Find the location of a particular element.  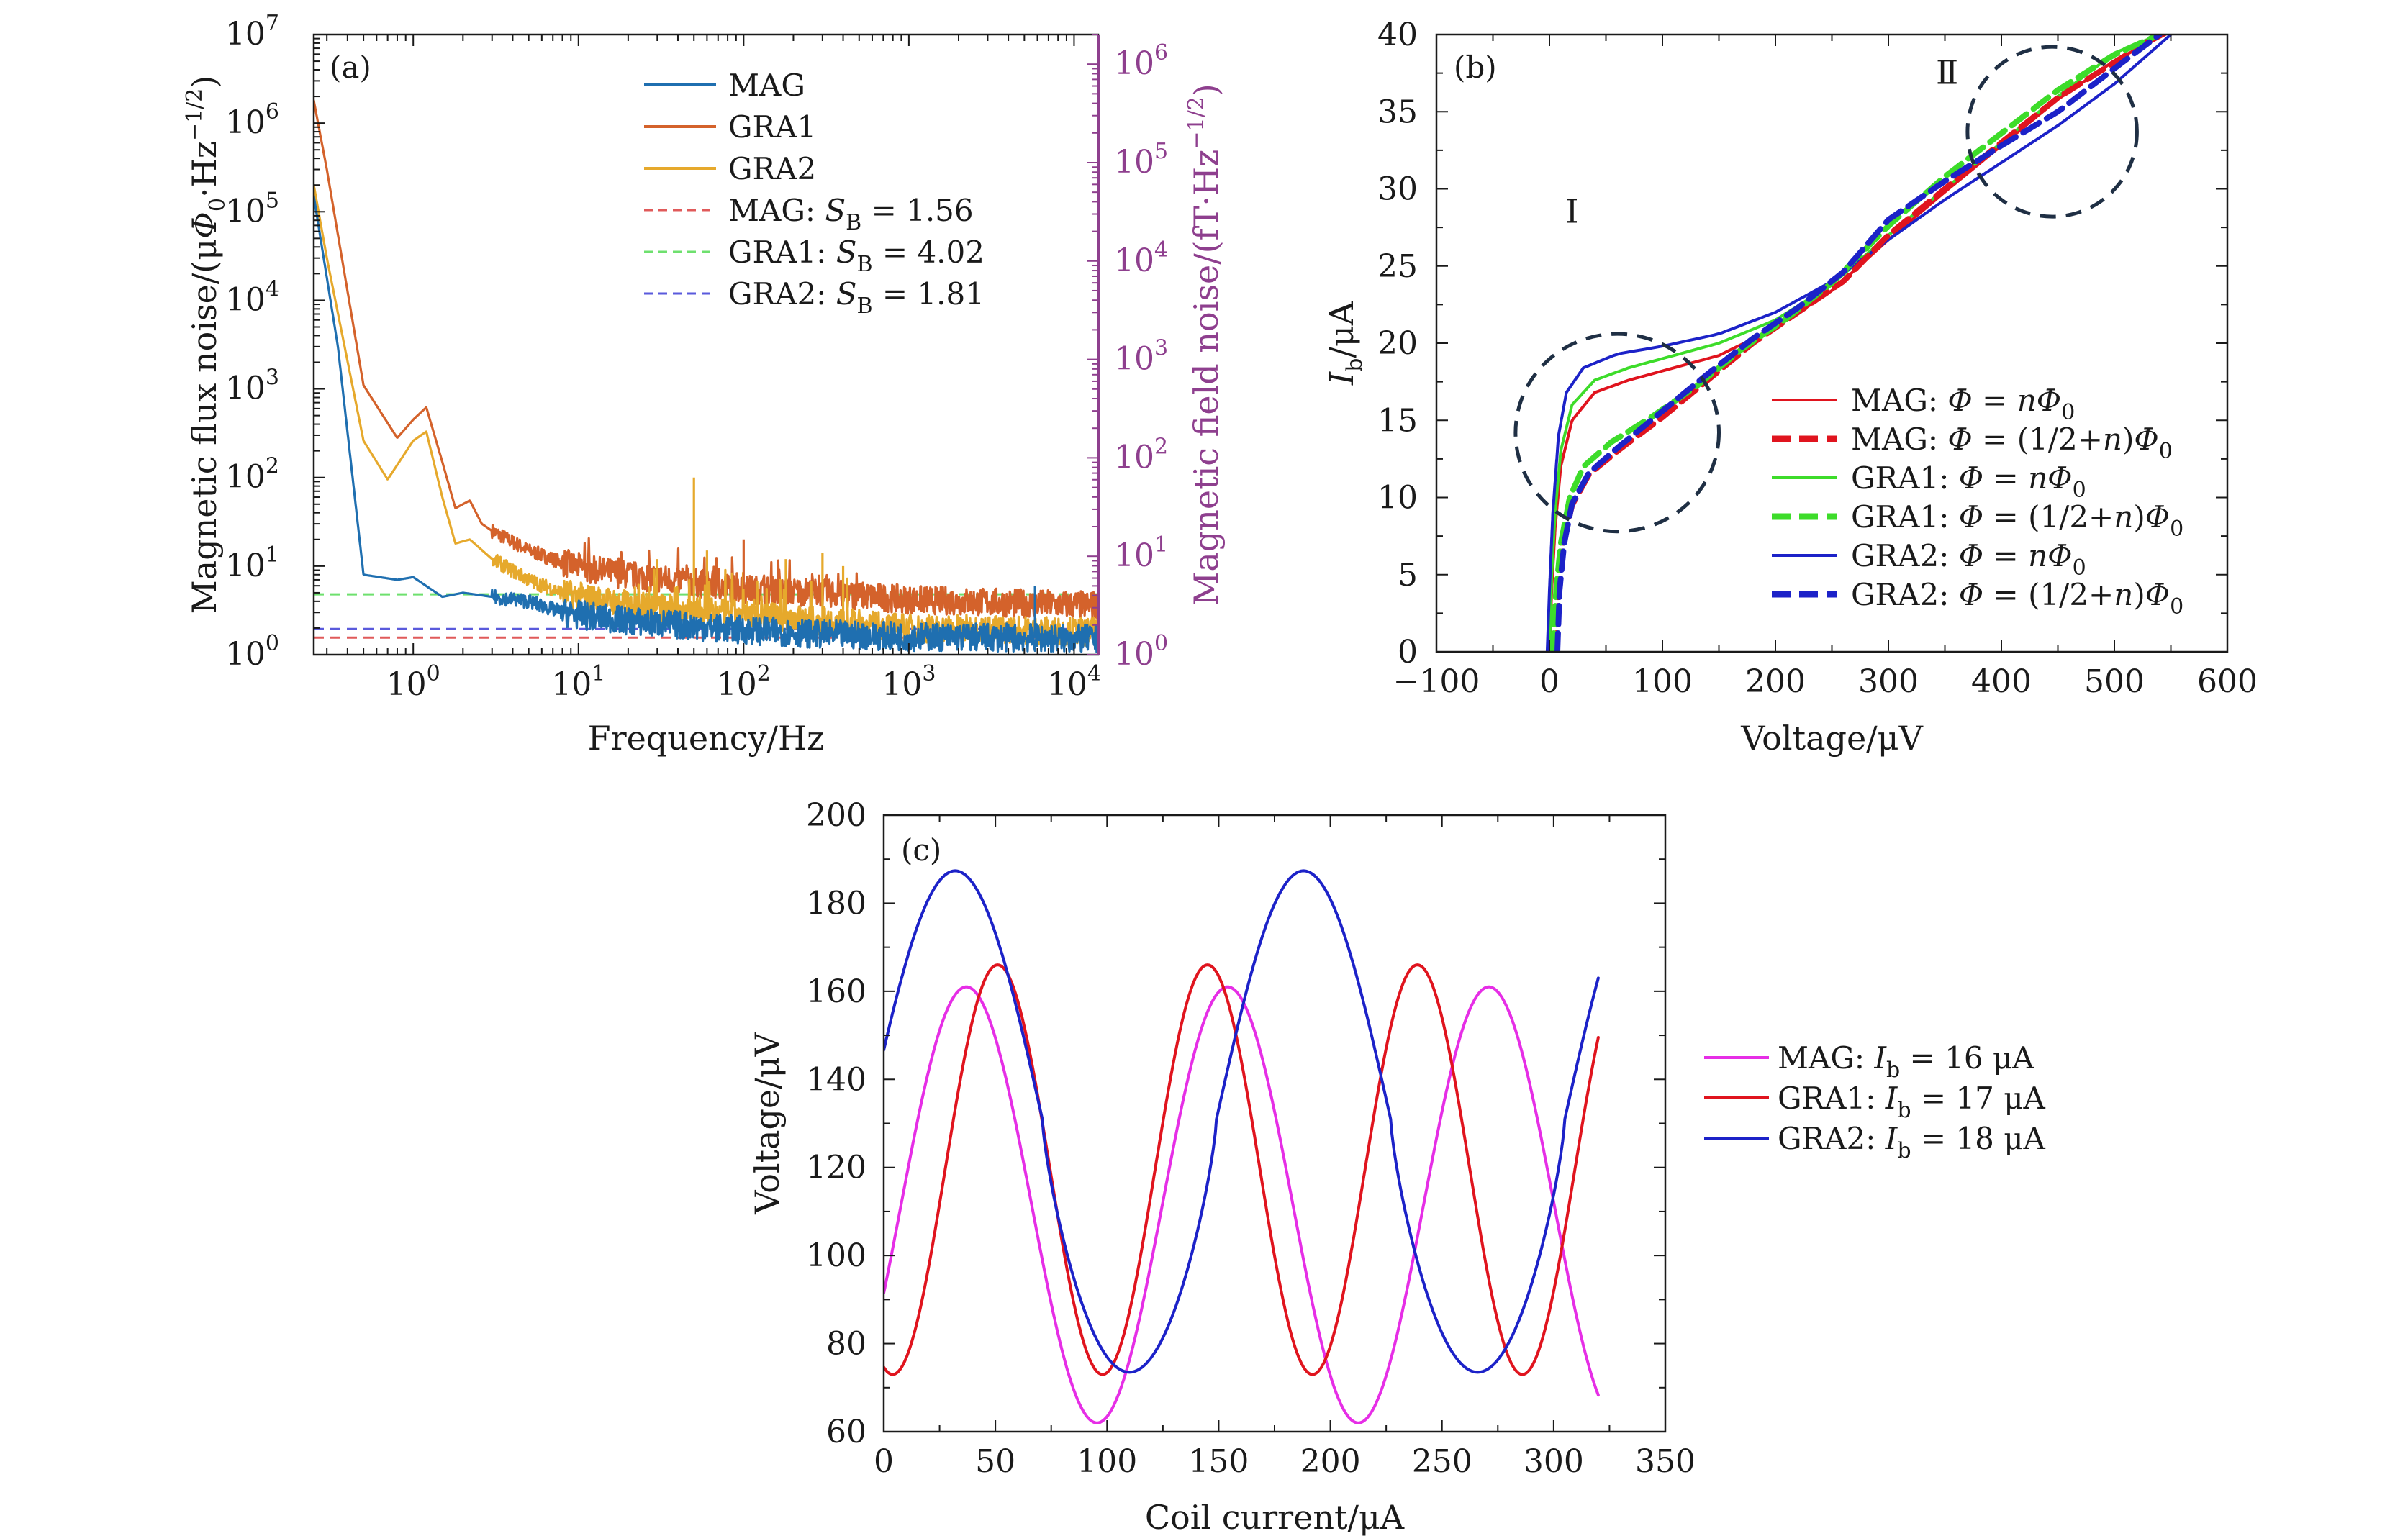

x-tick-label: 150 is located at coordinates (1218, 1461).